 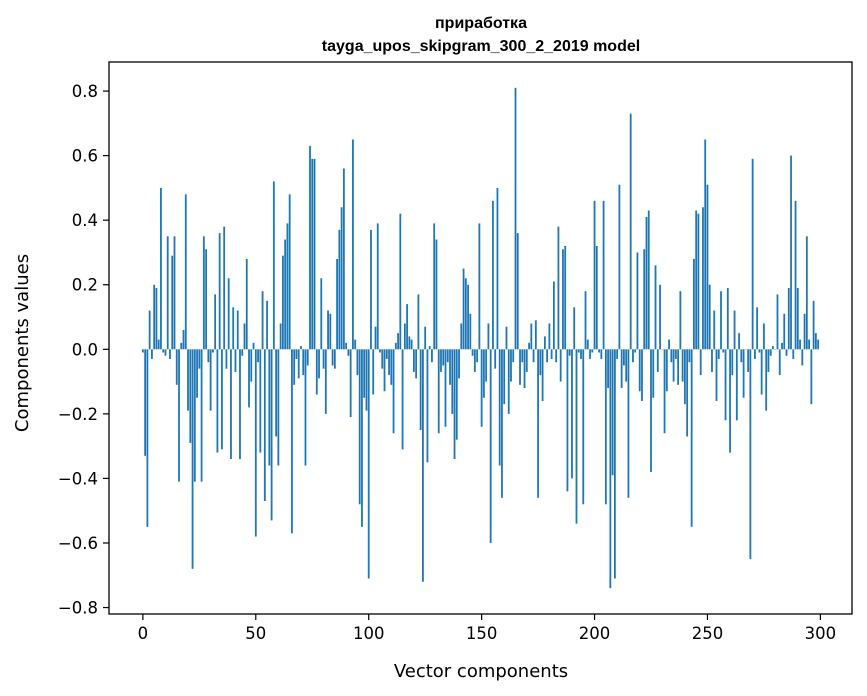 What do you see at coordinates (481, 671) in the screenshot?
I see `x-axis-label: Vector components` at bounding box center [481, 671].